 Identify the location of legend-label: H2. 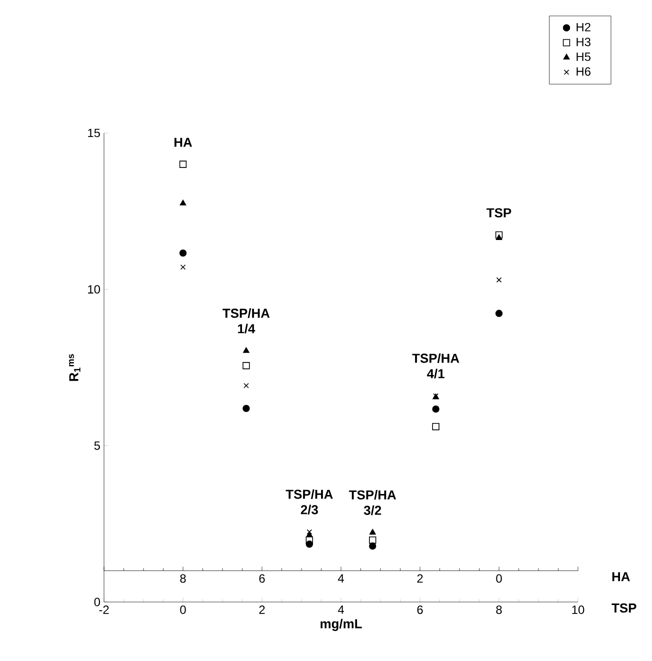
(583, 27).